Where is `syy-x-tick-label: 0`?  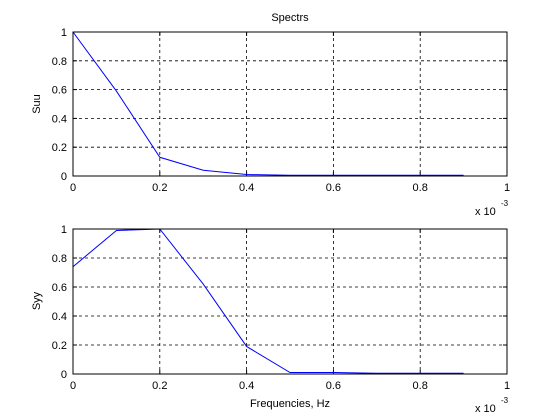 syy-x-tick-label: 0 is located at coordinates (73, 386).